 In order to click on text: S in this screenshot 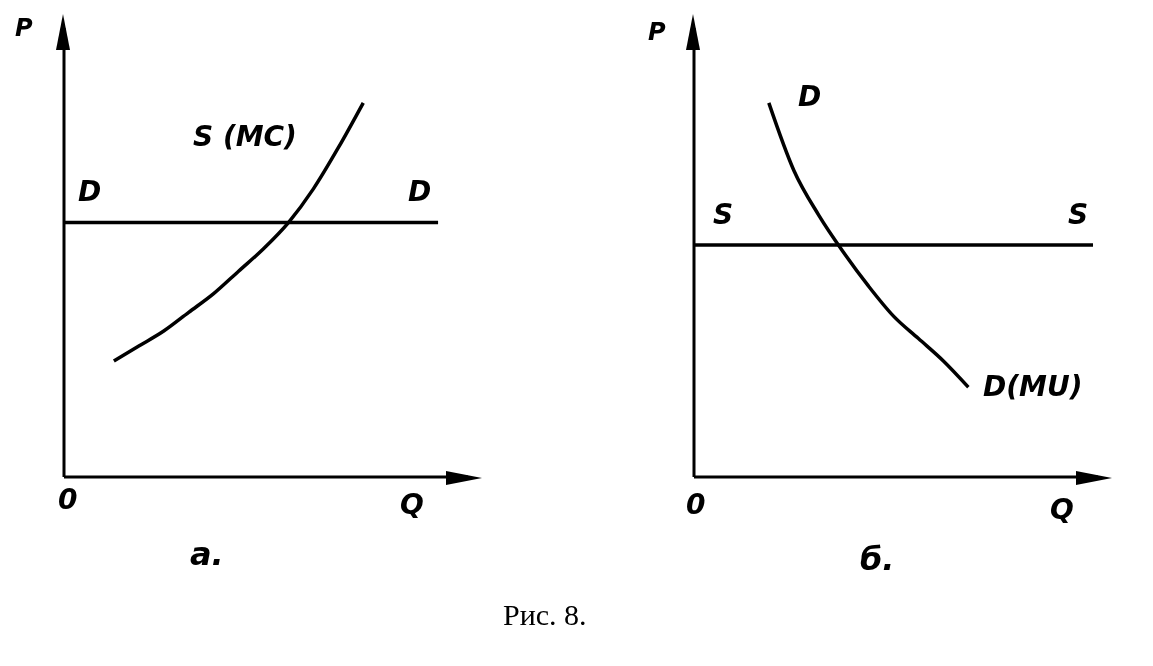, I will do `click(1078, 214)`.